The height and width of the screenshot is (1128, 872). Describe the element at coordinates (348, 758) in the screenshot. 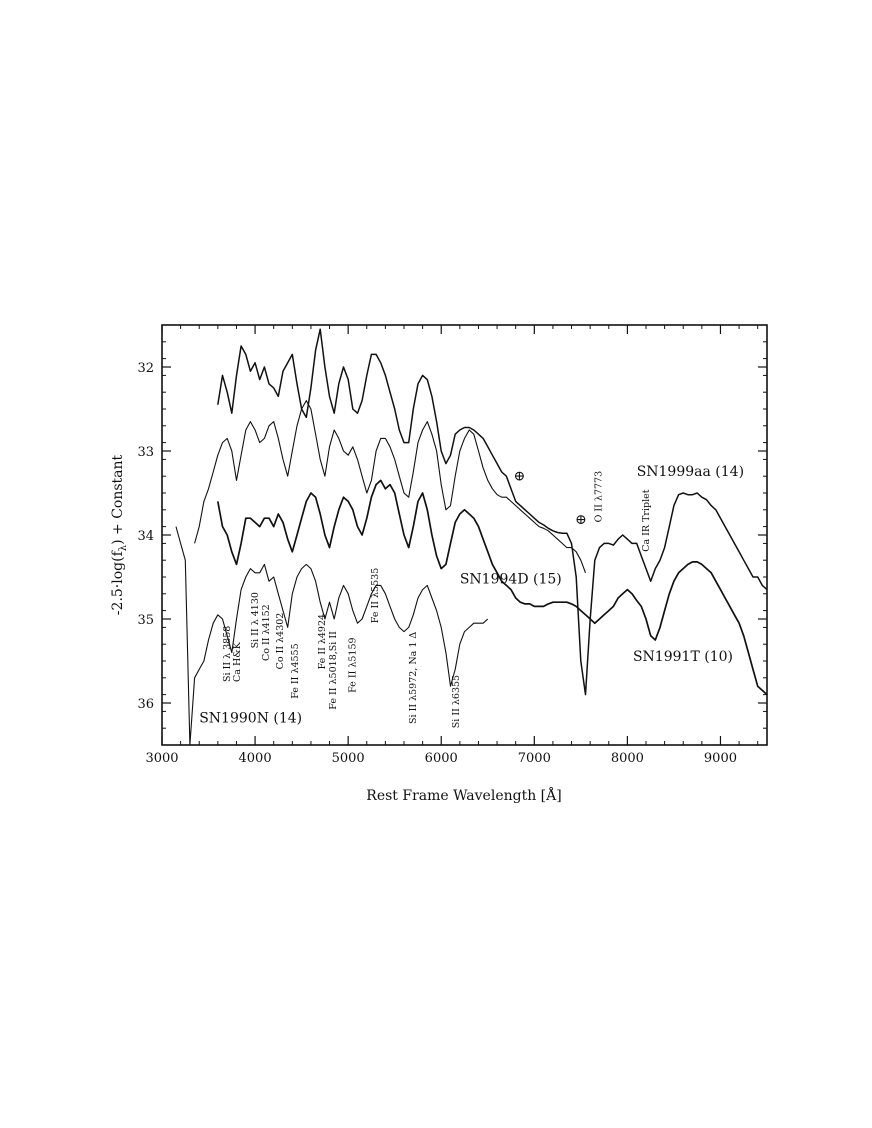

I see `x-tick-label: 5000` at that location.